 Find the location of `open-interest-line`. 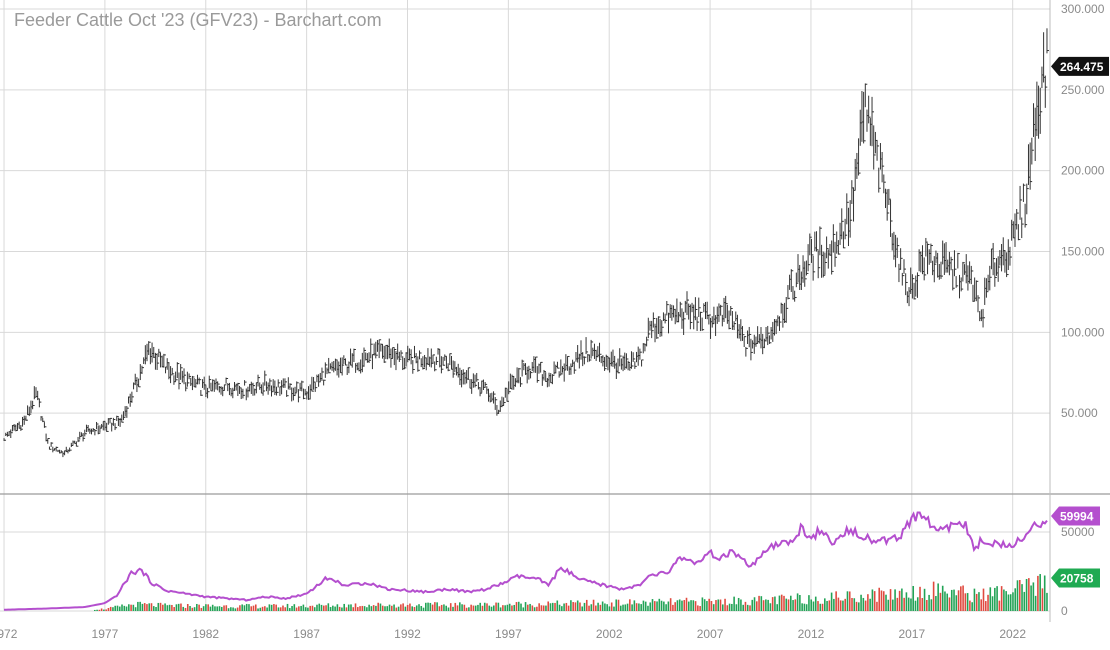

open-interest-line is located at coordinates (526, 561).